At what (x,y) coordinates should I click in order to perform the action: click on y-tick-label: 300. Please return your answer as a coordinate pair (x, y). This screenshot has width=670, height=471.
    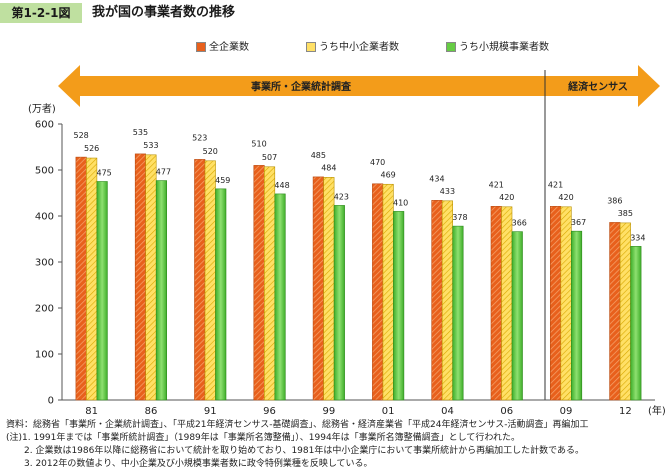
    Looking at the image, I should click on (44, 263).